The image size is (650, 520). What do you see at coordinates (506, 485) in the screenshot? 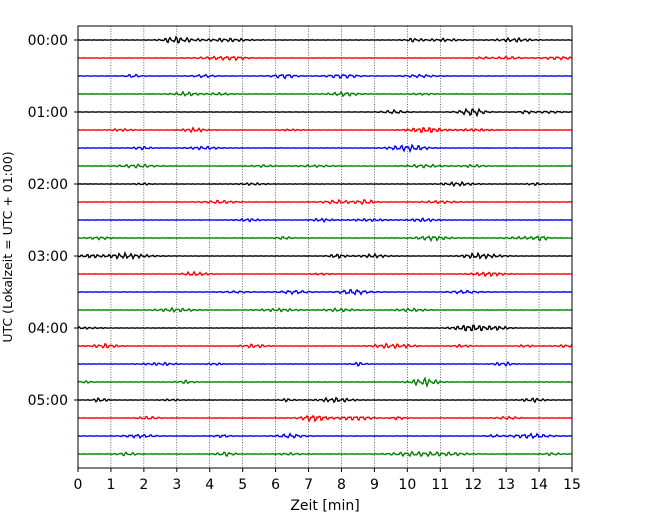
I see `x-tick-label: 13` at bounding box center [506, 485].